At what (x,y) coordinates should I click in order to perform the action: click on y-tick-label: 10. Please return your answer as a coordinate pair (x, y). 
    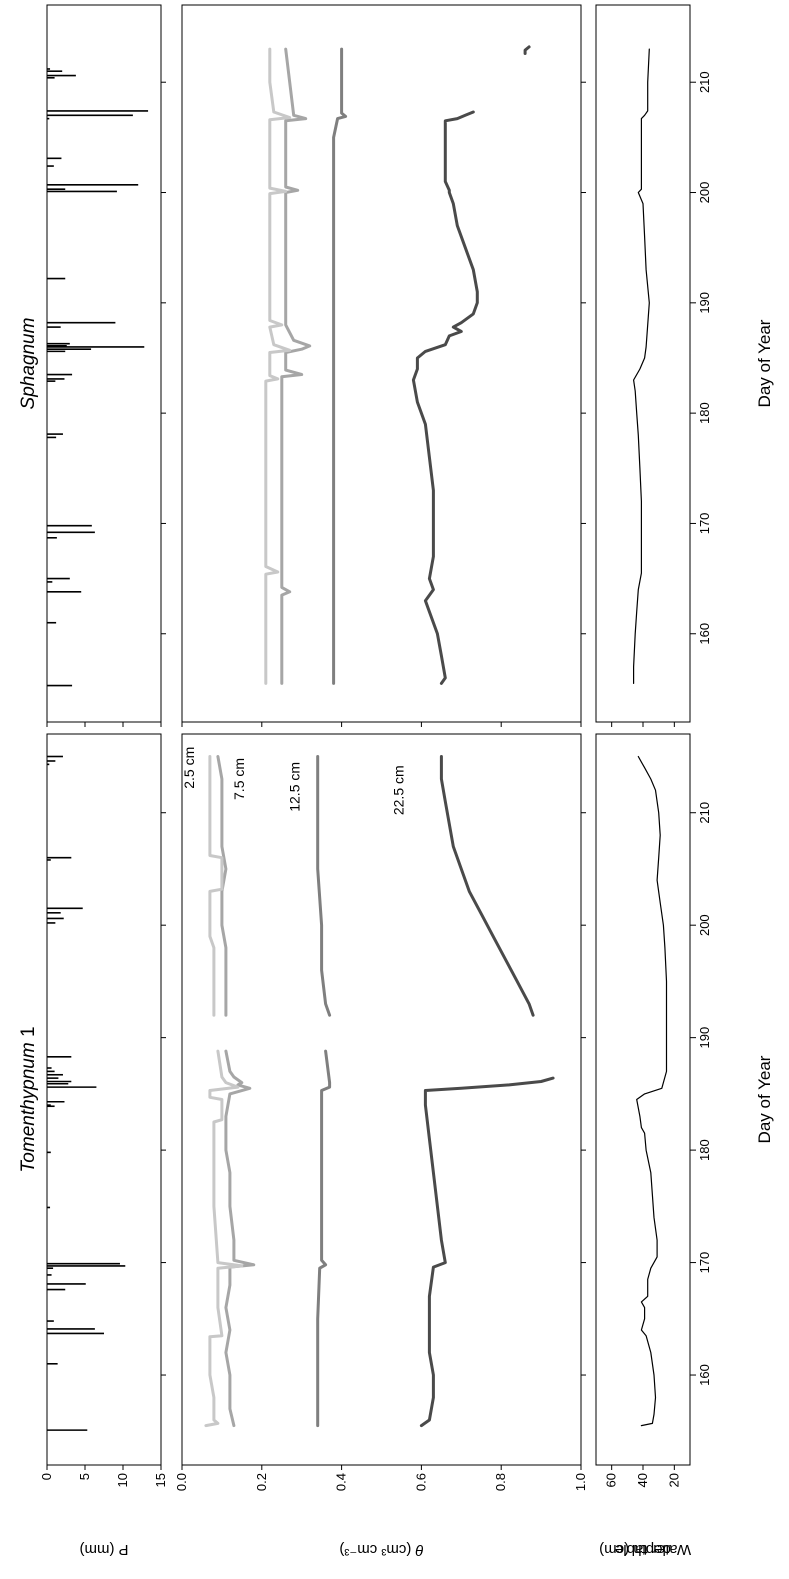
    Looking at the image, I should click on (122, 1480).